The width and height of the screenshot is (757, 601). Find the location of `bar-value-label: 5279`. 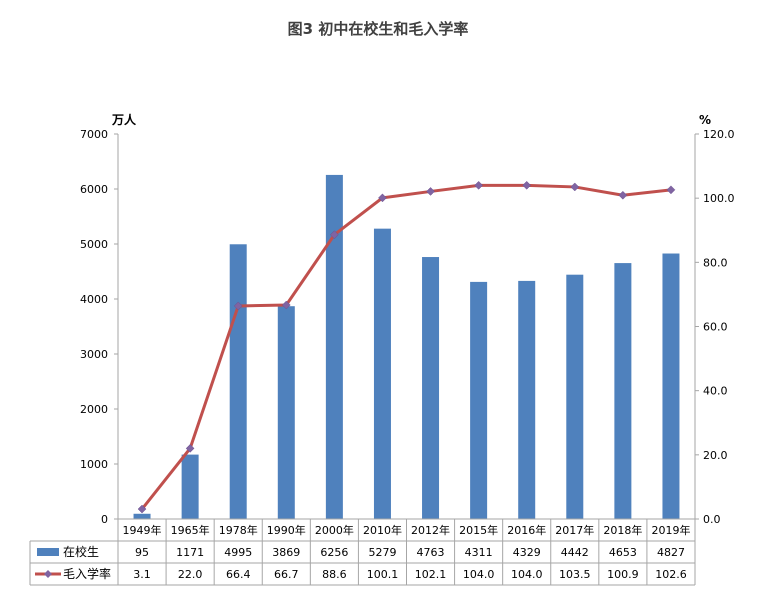

bar-value-label: 5279 is located at coordinates (382, 552).